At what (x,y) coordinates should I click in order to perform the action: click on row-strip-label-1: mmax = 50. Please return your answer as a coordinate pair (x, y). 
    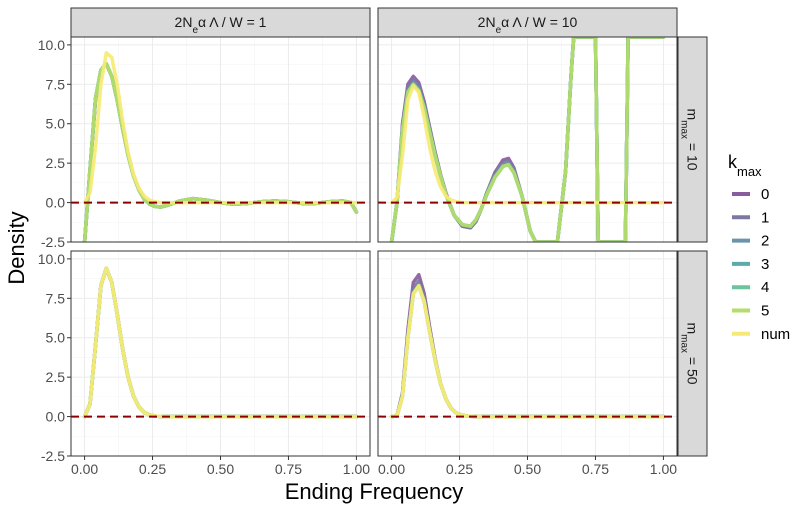
    Looking at the image, I should click on (690, 353).